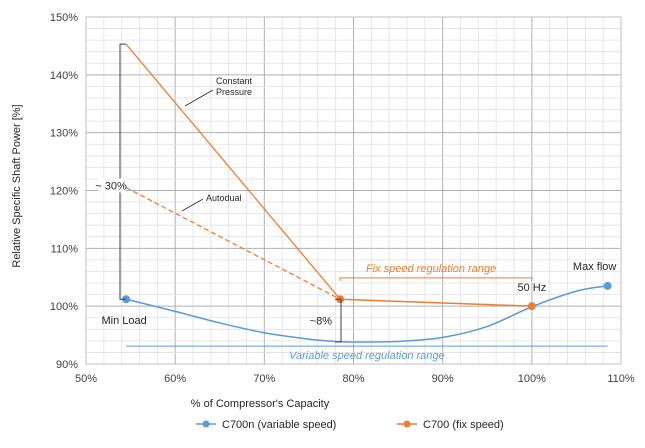 The width and height of the screenshot is (645, 448). Describe the element at coordinates (234, 92) in the screenshot. I see `constant-pressure-label-line: Pressure` at that location.